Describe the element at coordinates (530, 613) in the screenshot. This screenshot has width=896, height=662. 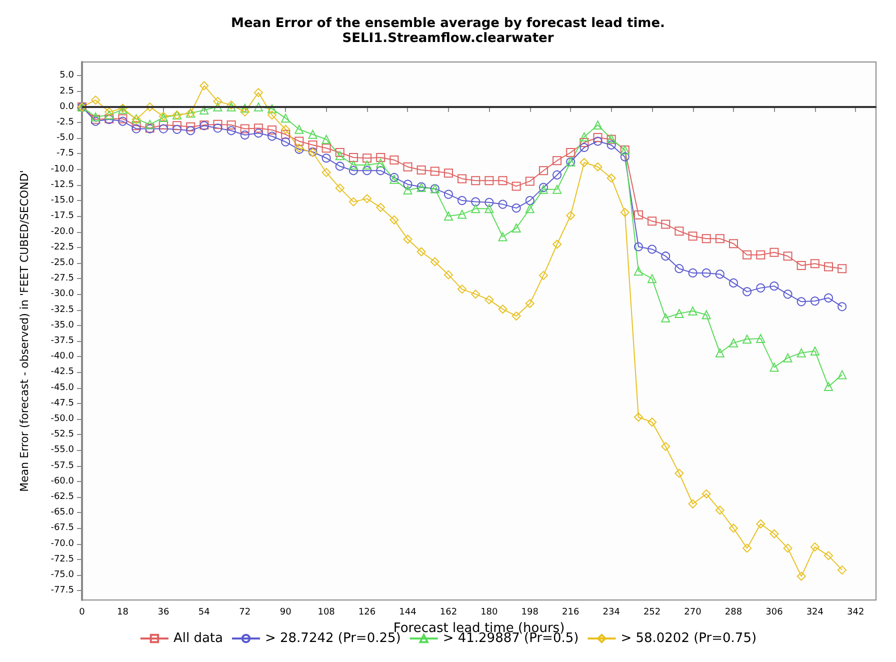
I see `x-tick-label: 198` at that location.